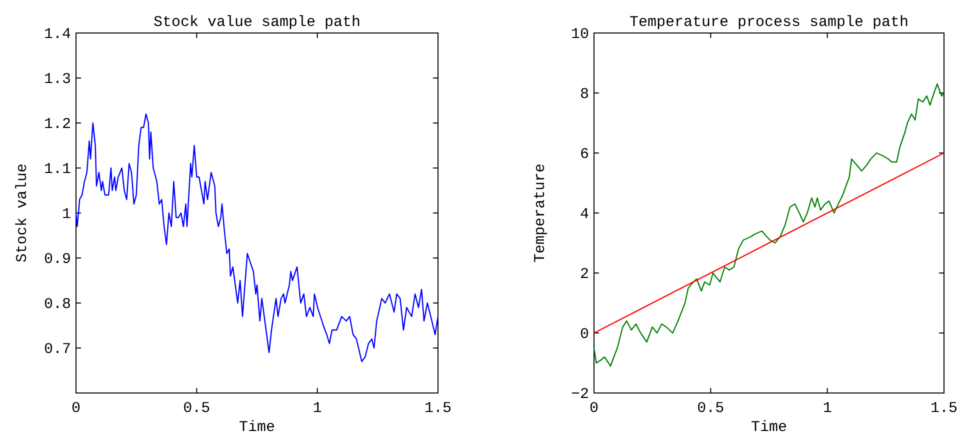  Describe the element at coordinates (584, 274) in the screenshot. I see `y-tick-label: 2` at that location.